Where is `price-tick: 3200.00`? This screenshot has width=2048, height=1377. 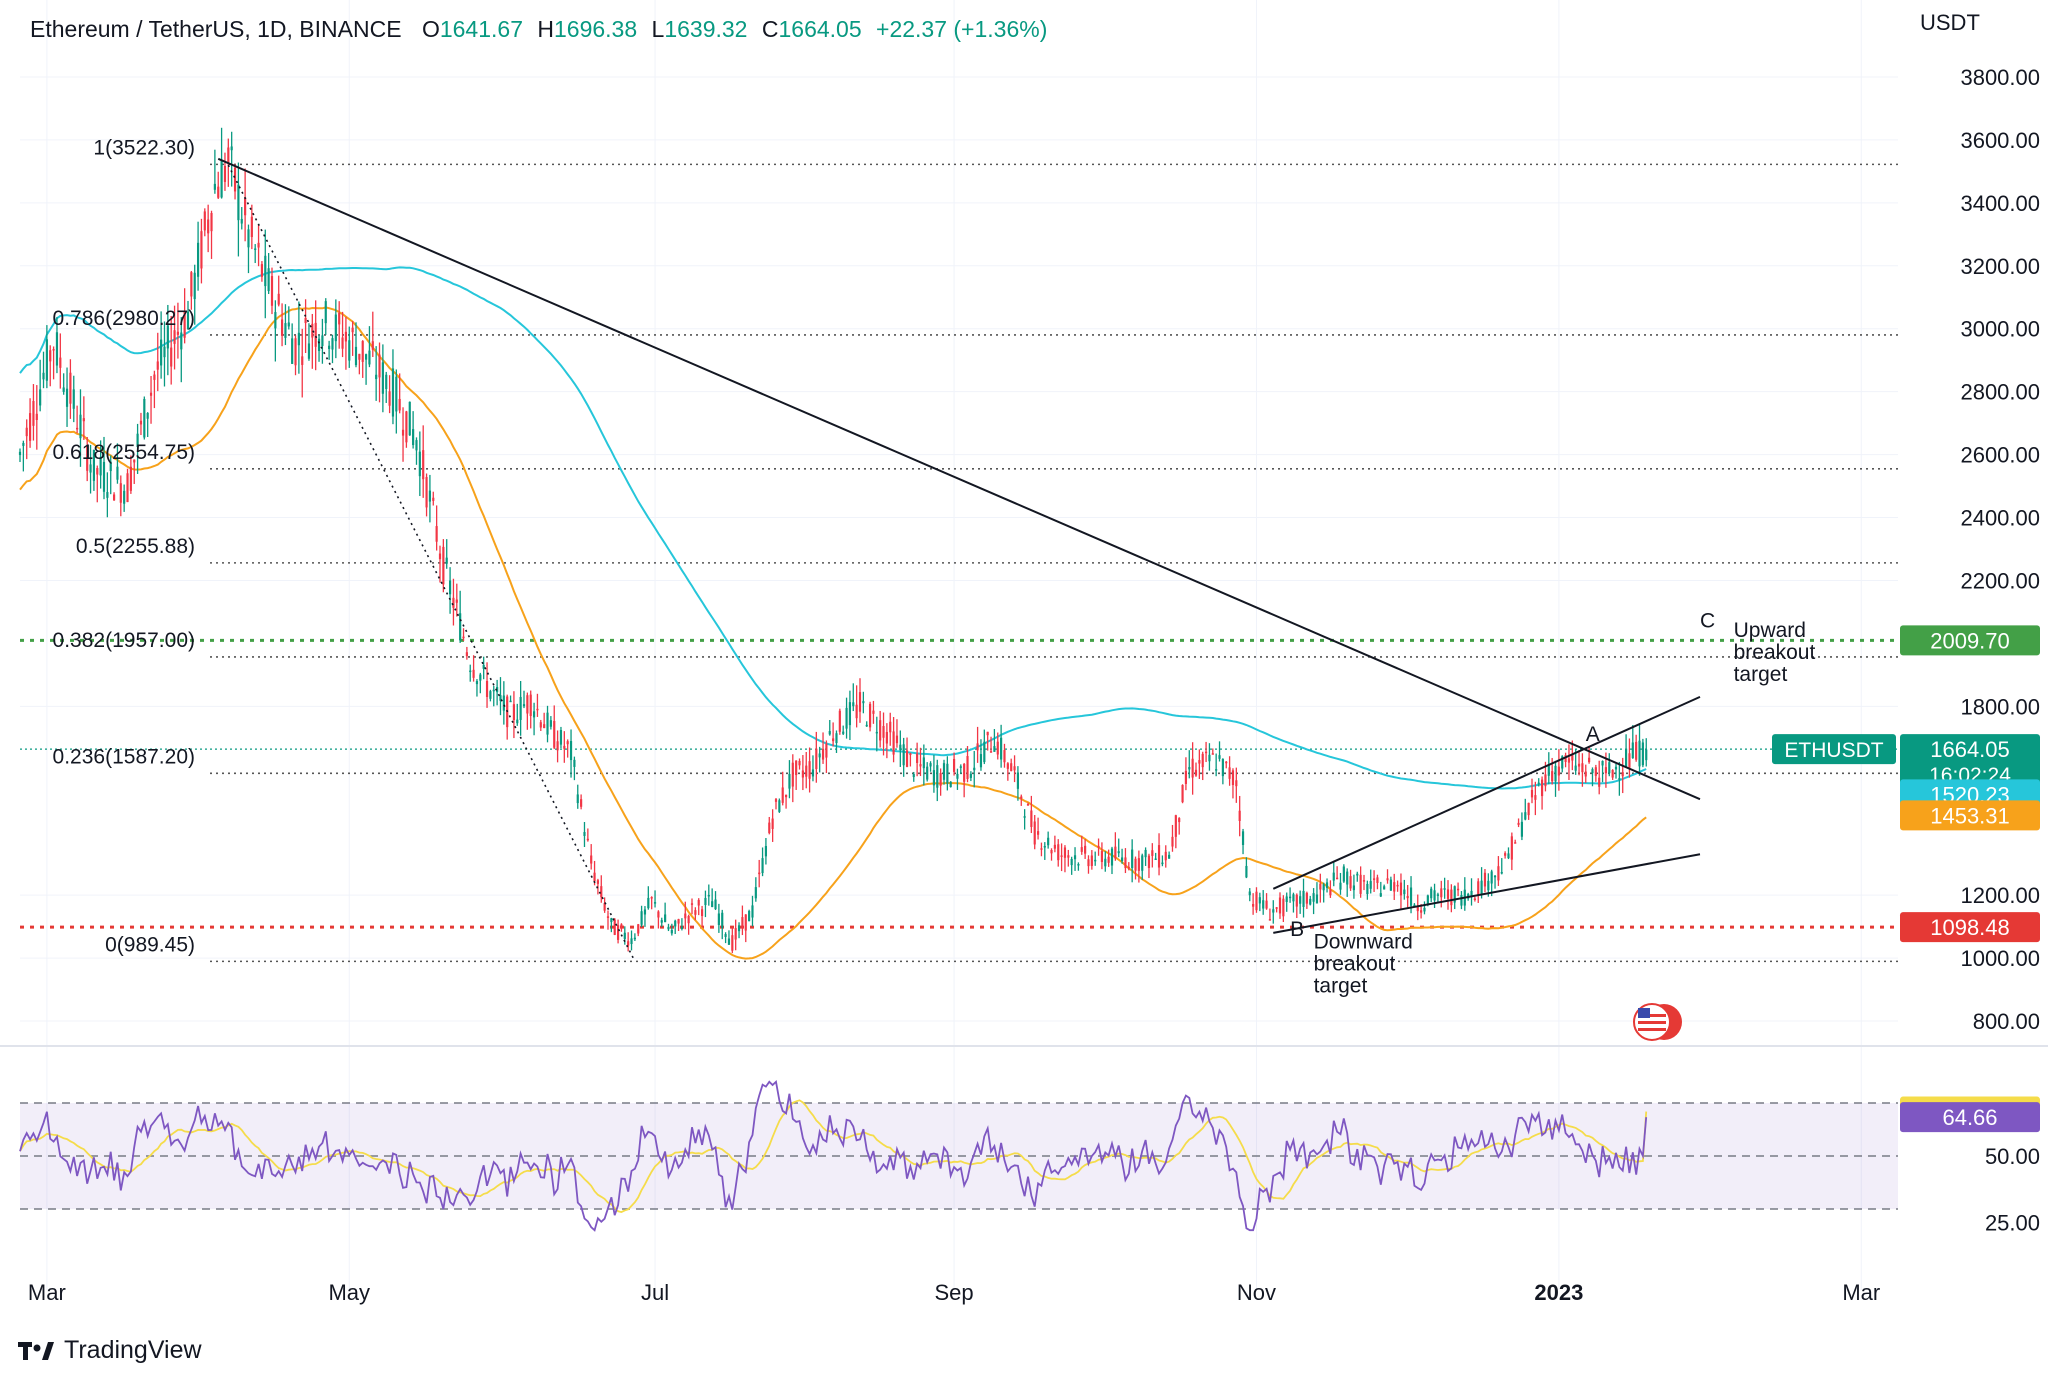
price-tick: 3200.00 is located at coordinates (2000, 266).